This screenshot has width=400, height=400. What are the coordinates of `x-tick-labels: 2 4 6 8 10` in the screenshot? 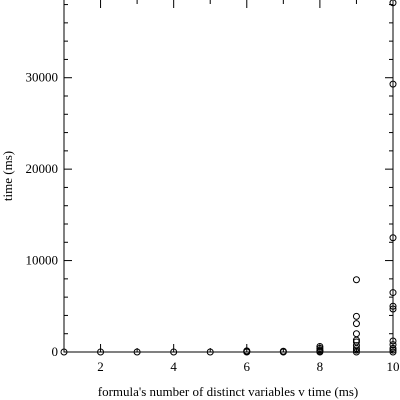 It's located at (248, 366).